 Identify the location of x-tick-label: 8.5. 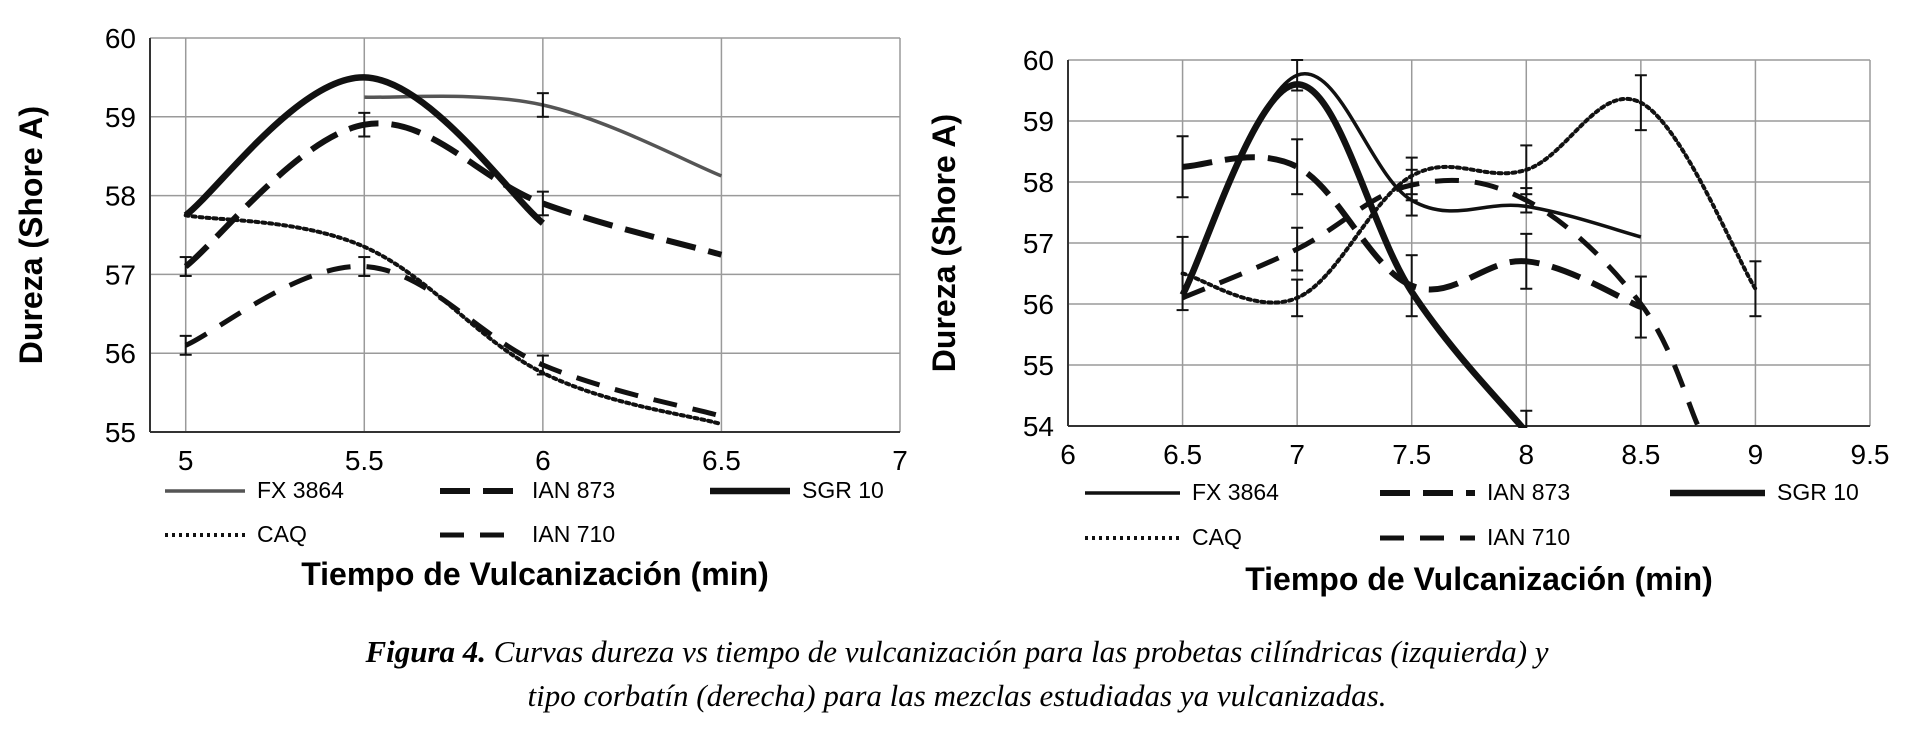
(1640, 454).